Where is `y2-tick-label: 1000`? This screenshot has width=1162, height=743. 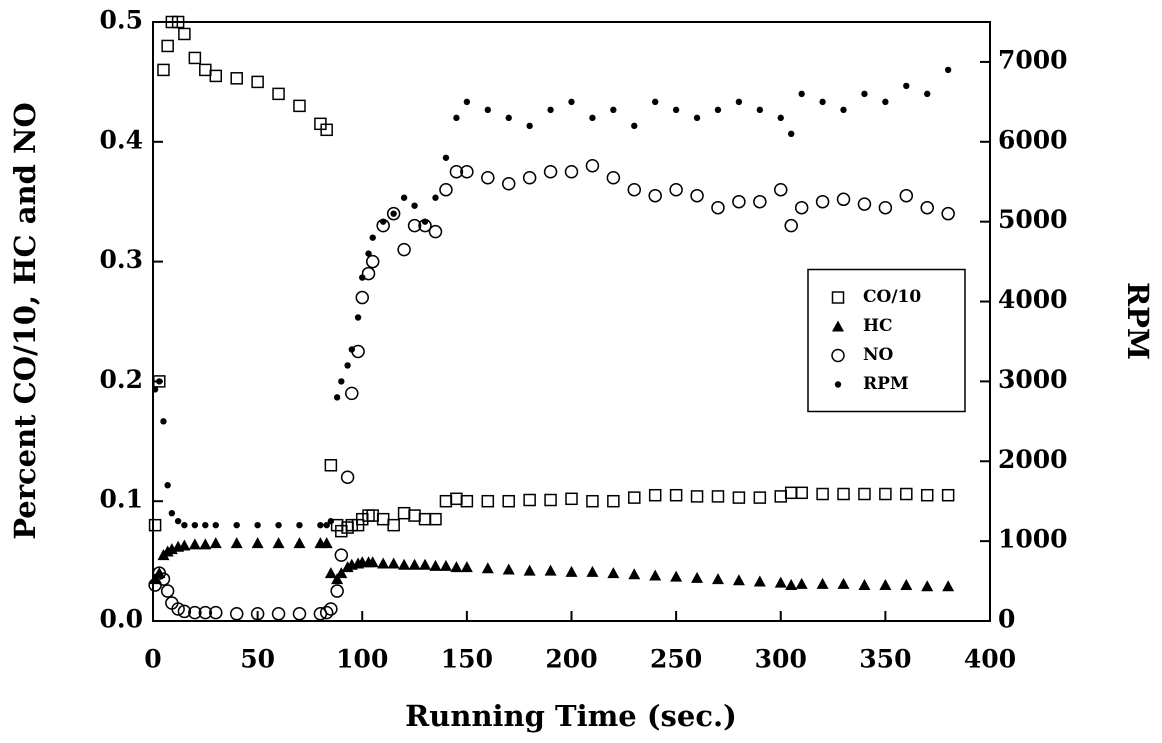
y2-tick-label: 1000 is located at coordinates (1033, 539).